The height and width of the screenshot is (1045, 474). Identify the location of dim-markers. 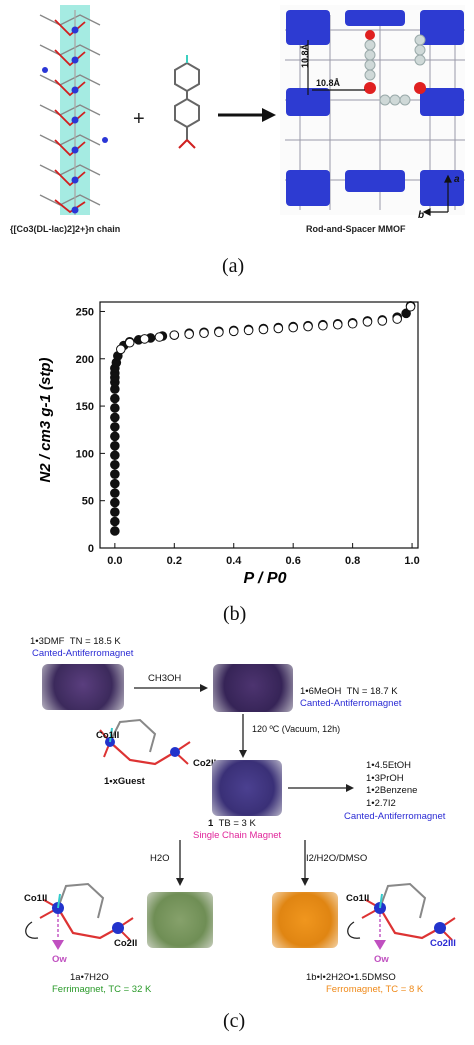
(336, 67).